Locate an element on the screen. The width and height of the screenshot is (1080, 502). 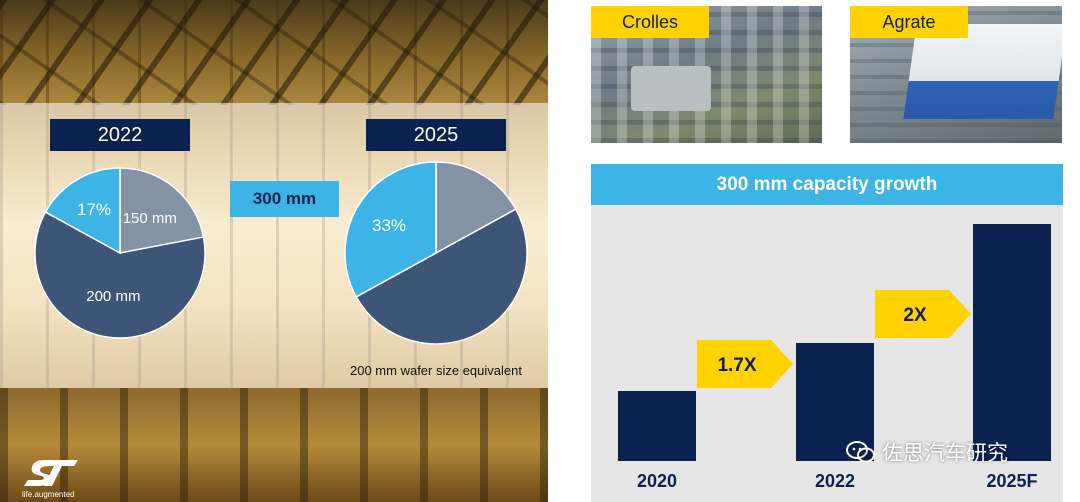
fab-floor is located at coordinates (274, 445).